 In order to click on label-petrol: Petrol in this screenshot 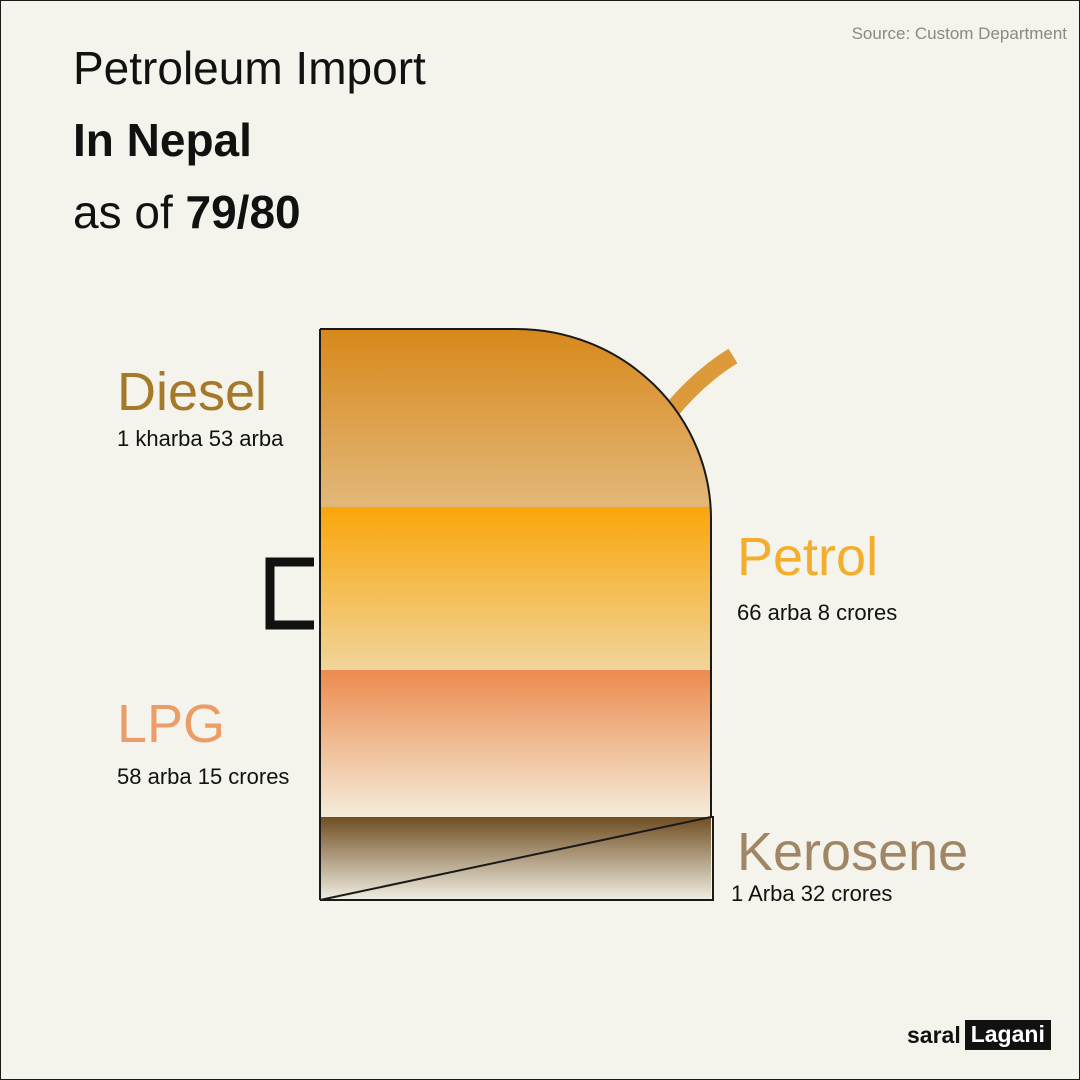, I will do `click(808, 557)`.